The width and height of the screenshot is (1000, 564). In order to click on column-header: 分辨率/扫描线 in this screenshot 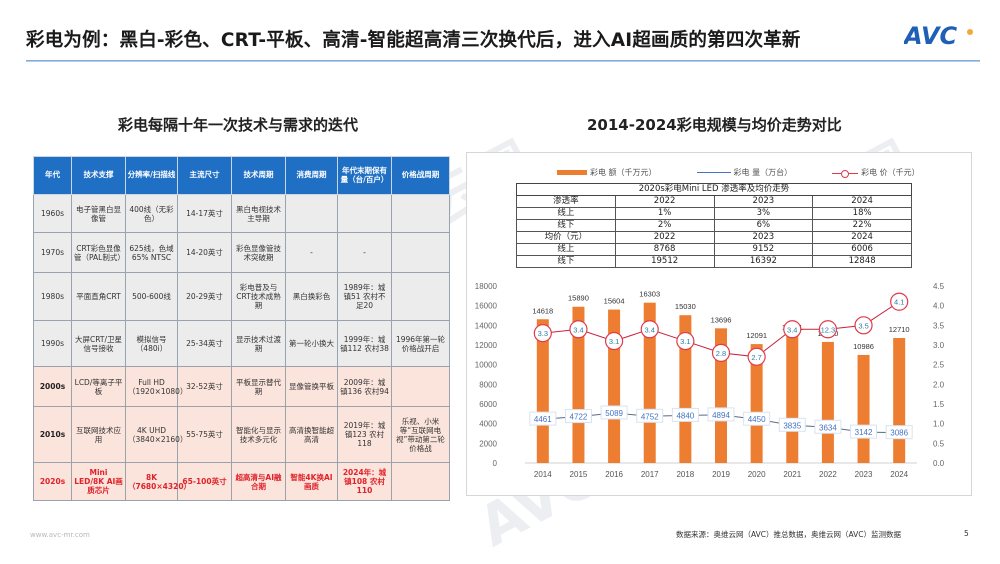, I will do `click(151, 175)`.